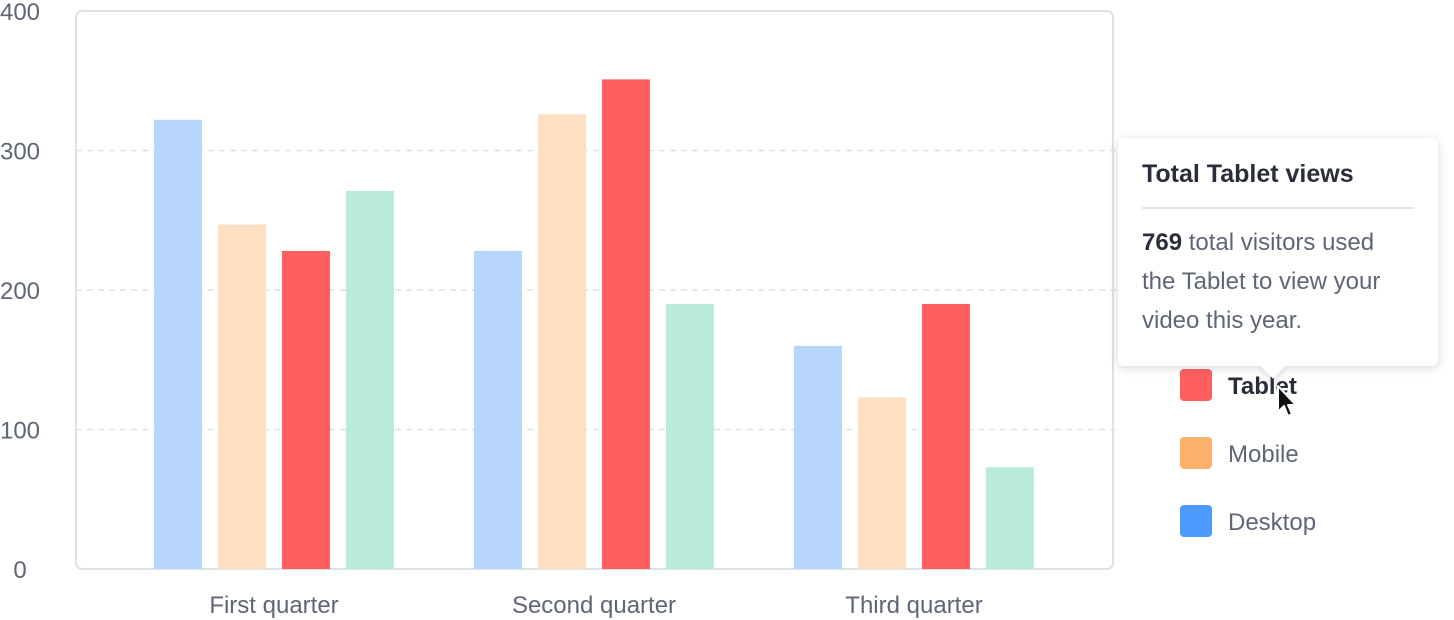 This screenshot has height=620, width=1454. Describe the element at coordinates (20, 13) in the screenshot. I see `y-tick-label: 400` at that location.